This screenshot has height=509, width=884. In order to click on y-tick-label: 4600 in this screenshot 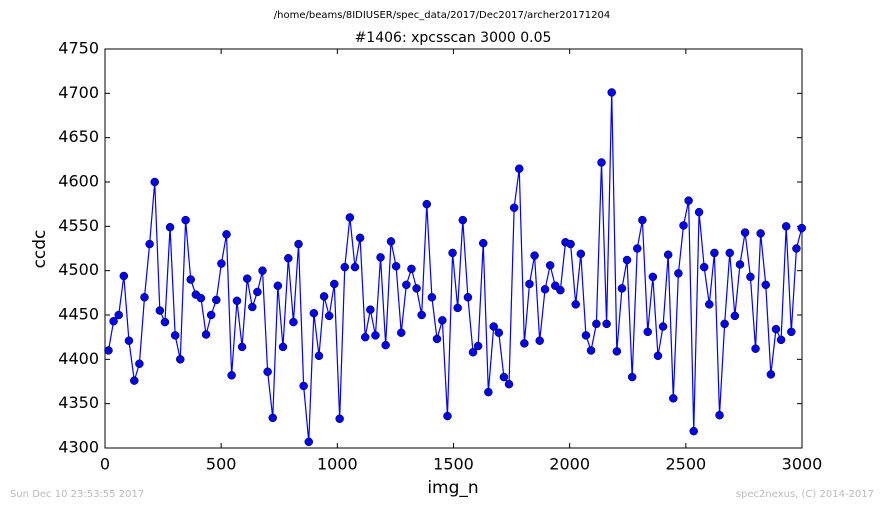, I will do `click(78, 181)`.